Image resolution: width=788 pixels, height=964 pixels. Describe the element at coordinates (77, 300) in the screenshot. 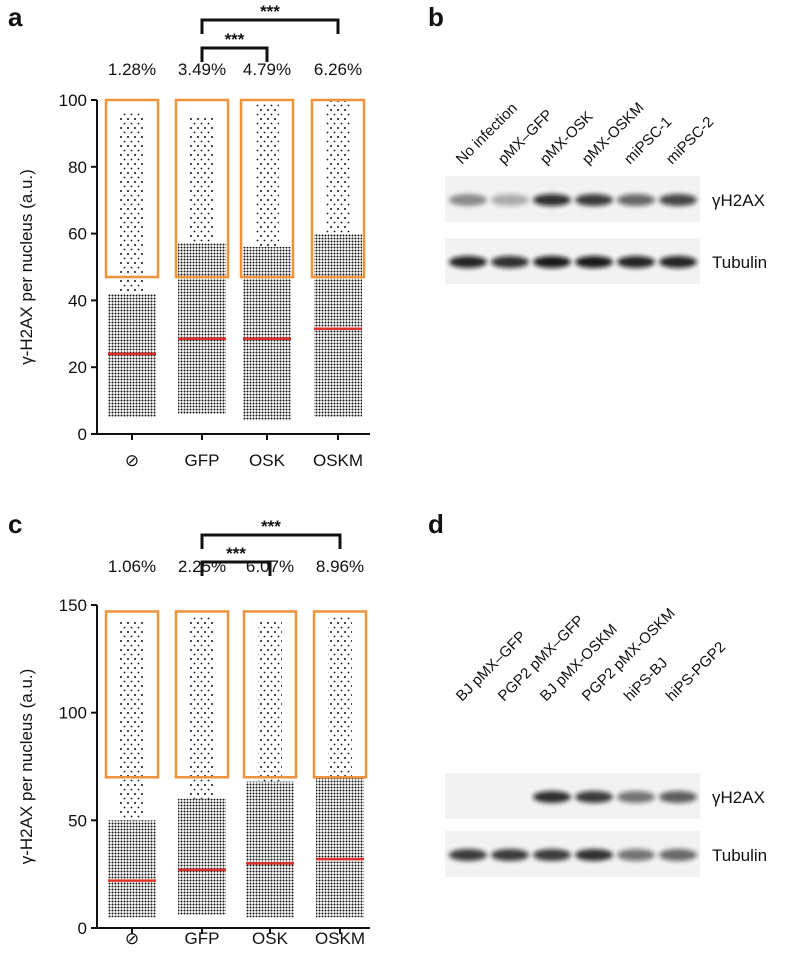

I see `y-tick-label: 40` at that location.